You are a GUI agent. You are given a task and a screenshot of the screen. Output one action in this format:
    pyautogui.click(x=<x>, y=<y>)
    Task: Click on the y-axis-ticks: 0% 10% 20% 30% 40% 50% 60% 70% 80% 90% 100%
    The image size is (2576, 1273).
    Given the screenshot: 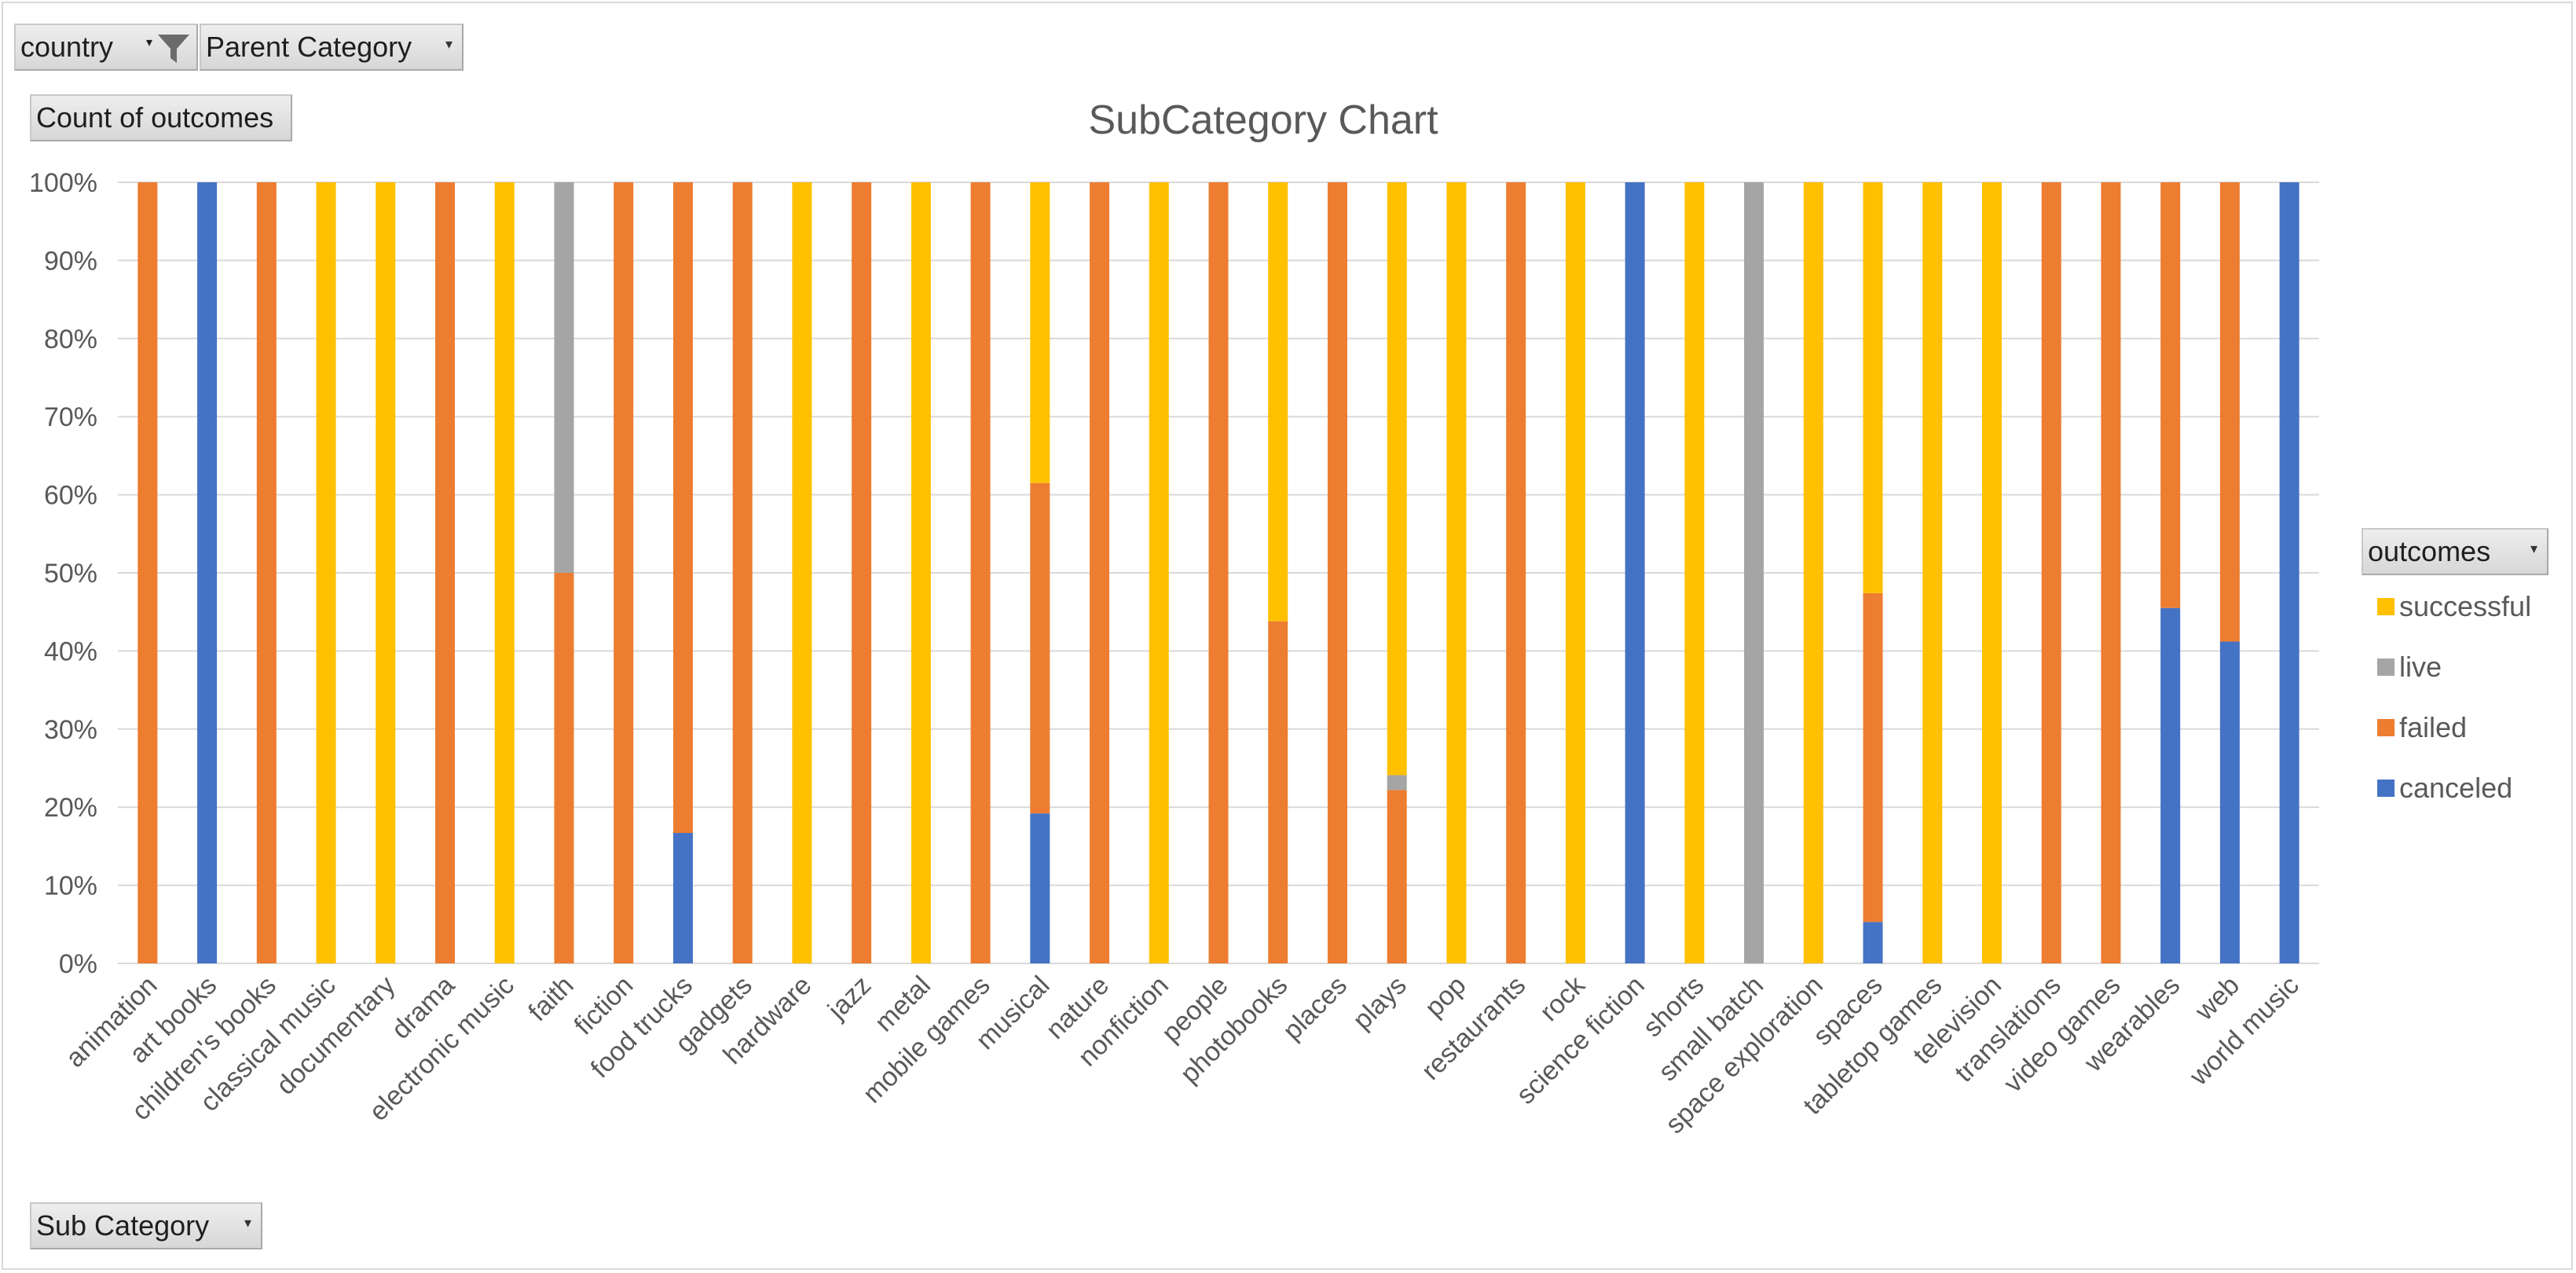 What is the action you would take?
    pyautogui.click(x=63, y=573)
    